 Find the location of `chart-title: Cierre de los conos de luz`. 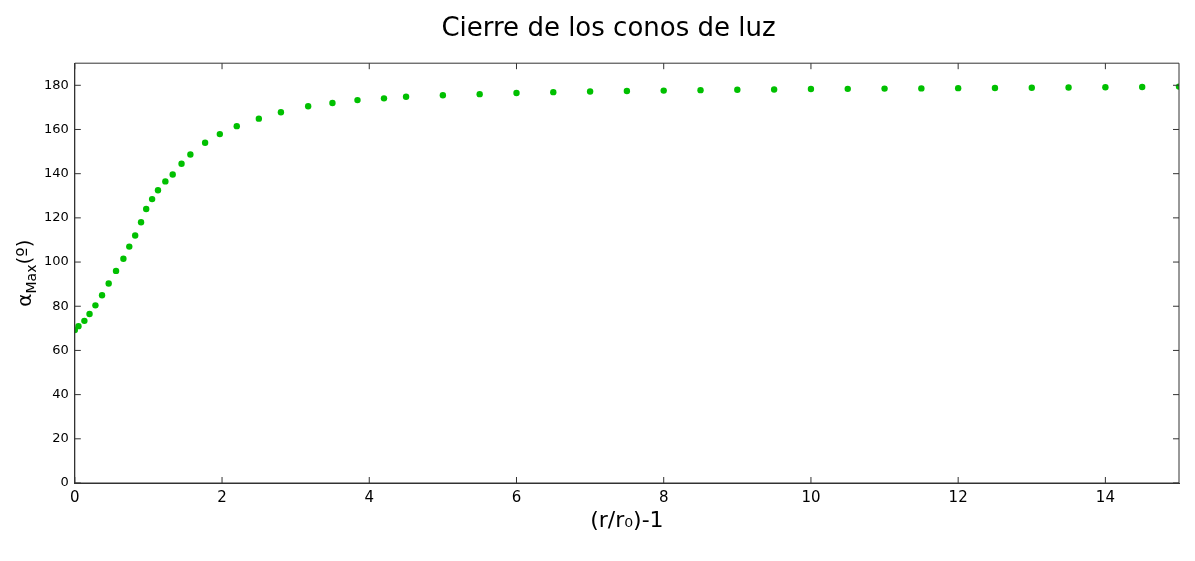

chart-title: Cierre de los conos de luz is located at coordinates (608, 27).